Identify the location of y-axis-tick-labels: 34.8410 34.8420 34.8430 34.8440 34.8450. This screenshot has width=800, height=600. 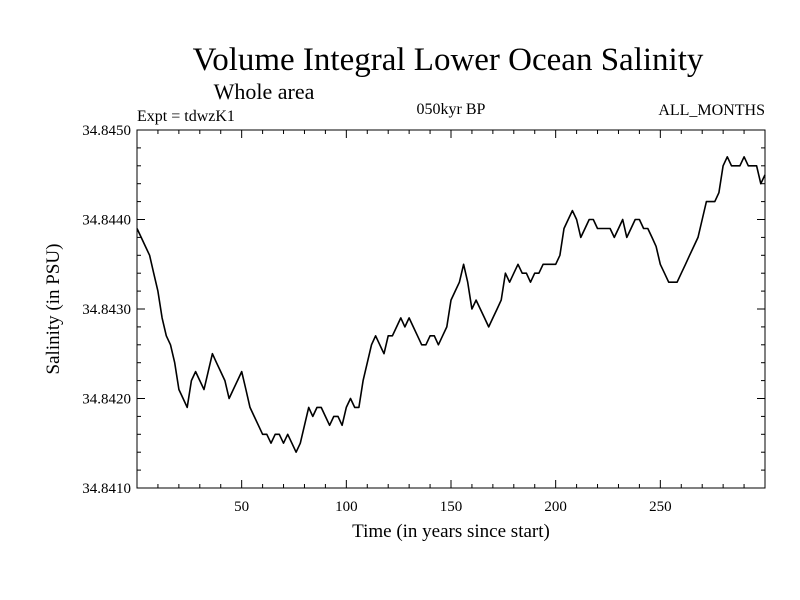
(106, 310).